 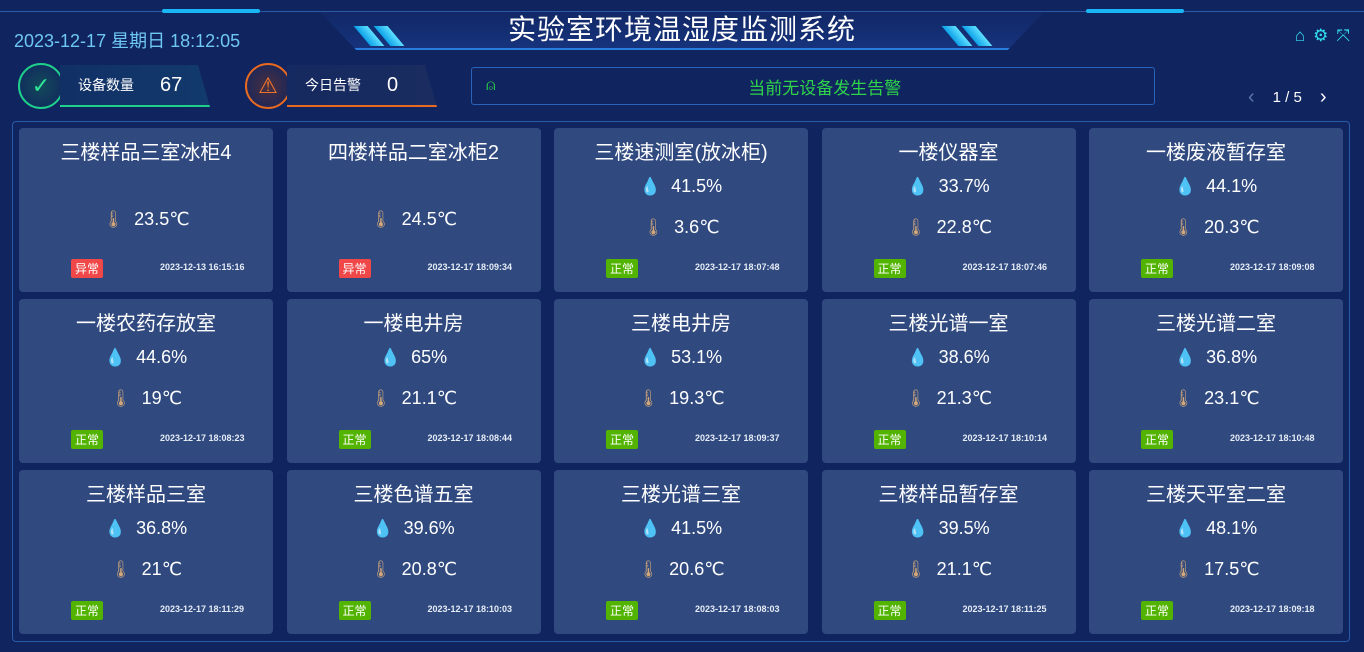 What do you see at coordinates (146, 357) in the screenshot?
I see `humidity-row: 💧 44.6%` at bounding box center [146, 357].